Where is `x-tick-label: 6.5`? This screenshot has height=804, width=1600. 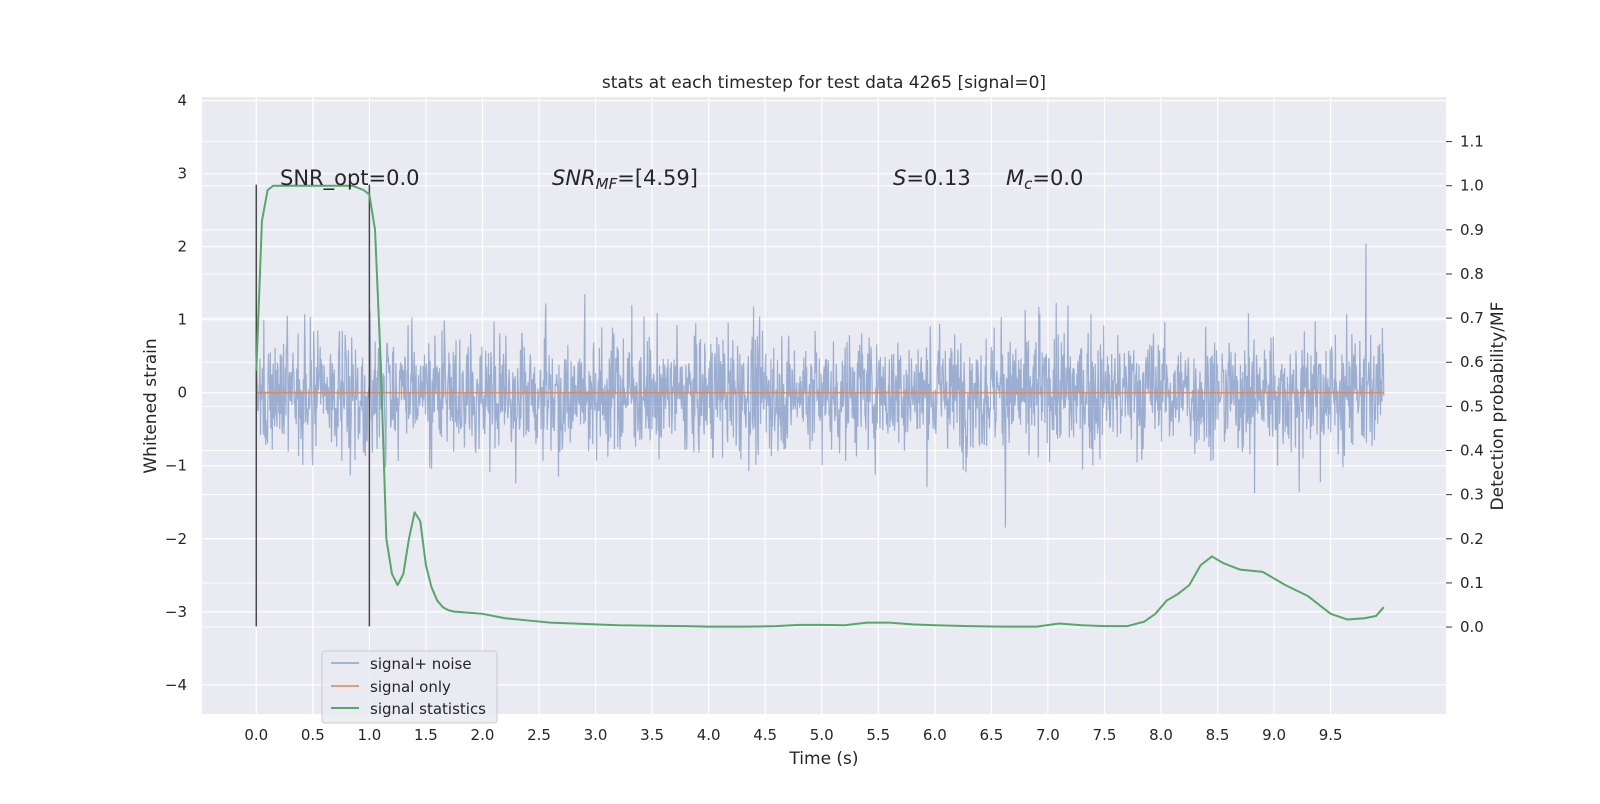 x-tick-label: 6.5 is located at coordinates (991, 735).